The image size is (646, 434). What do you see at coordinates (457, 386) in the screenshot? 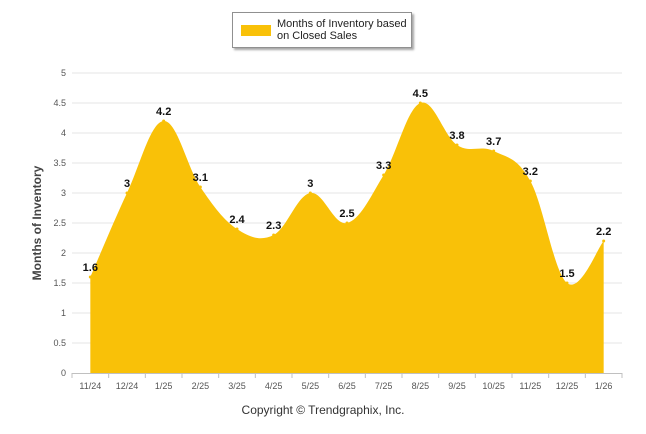
I see `x-tick-label: 9/25` at bounding box center [457, 386].